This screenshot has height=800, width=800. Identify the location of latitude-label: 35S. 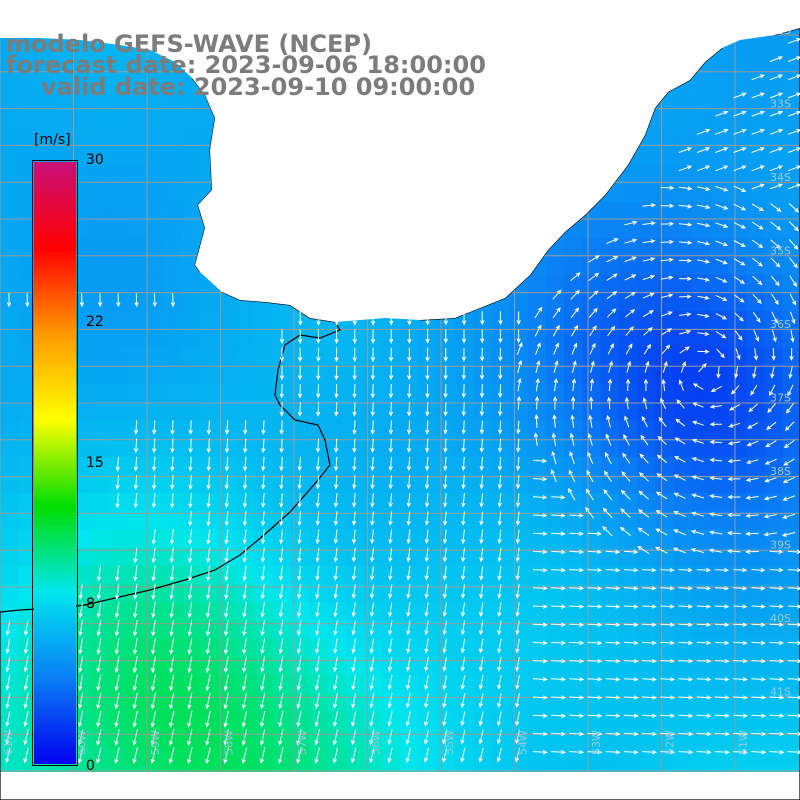
(780, 251).